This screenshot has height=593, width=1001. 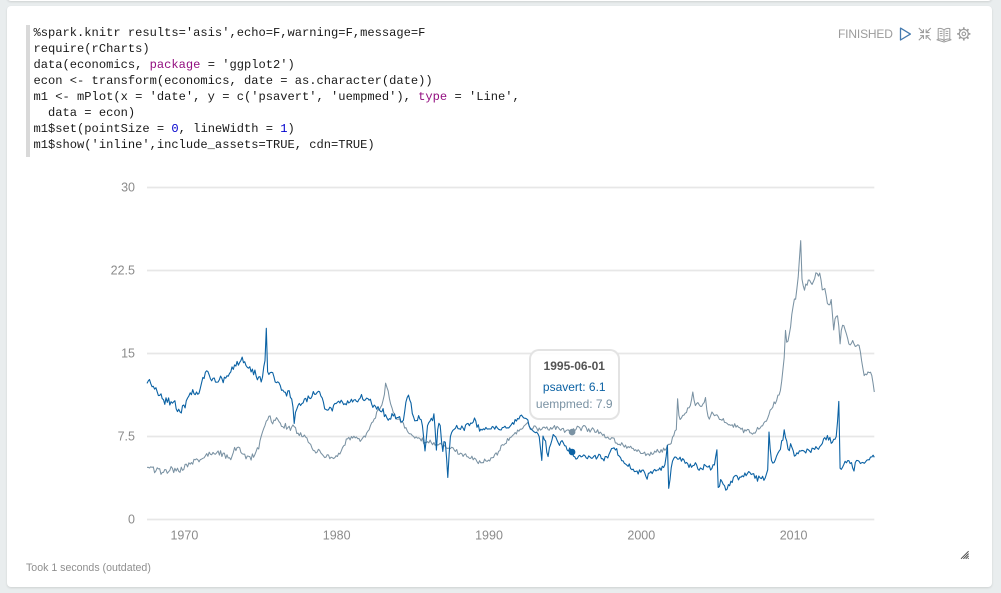 I want to click on svg-text: 0, so click(x=131, y=520).